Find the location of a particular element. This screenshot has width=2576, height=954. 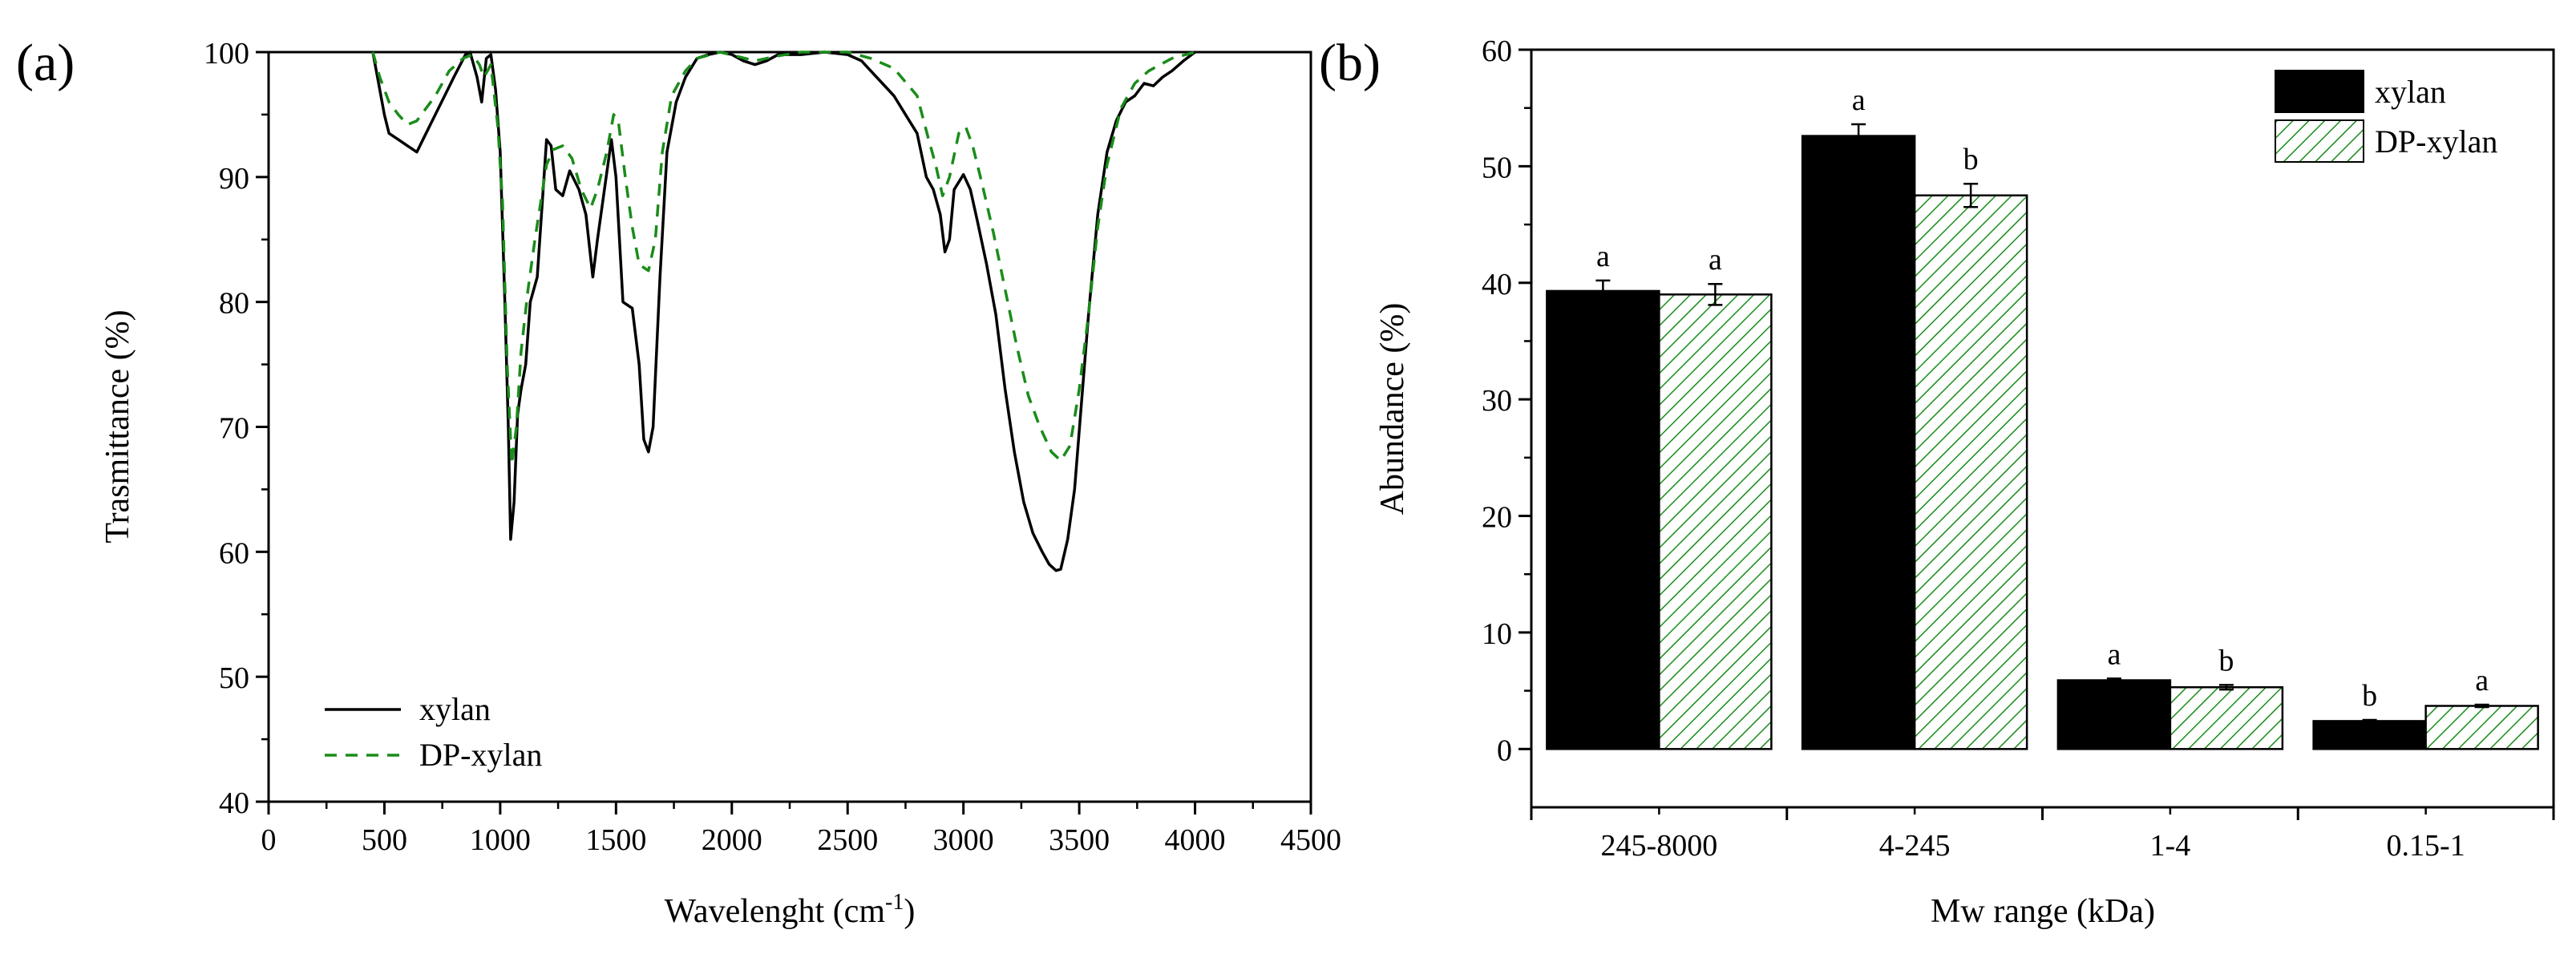

panel-a-x-axis-label-close: ) is located at coordinates (909, 912).